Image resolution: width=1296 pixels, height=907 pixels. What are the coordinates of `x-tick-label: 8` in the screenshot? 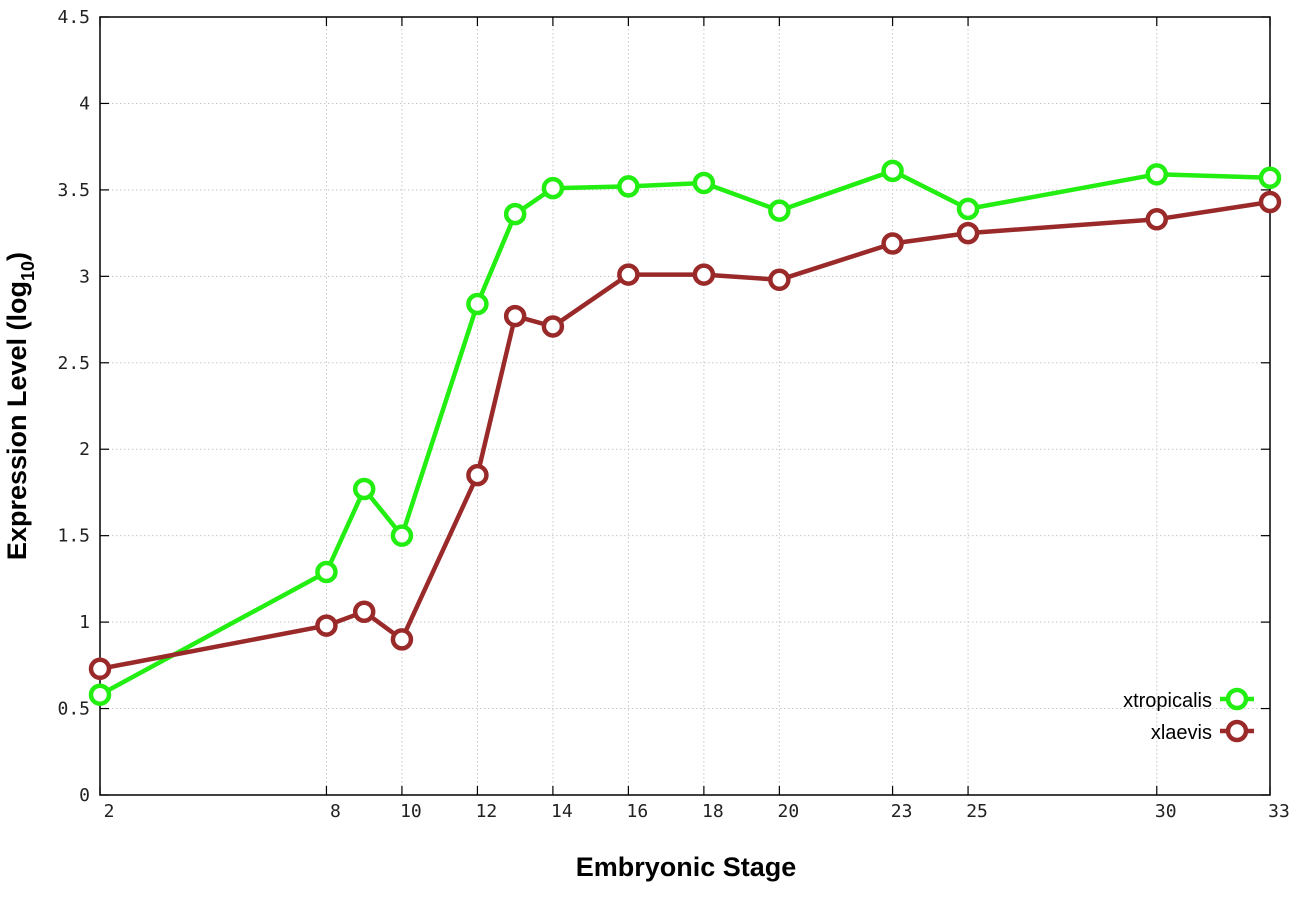 It's located at (335, 811).